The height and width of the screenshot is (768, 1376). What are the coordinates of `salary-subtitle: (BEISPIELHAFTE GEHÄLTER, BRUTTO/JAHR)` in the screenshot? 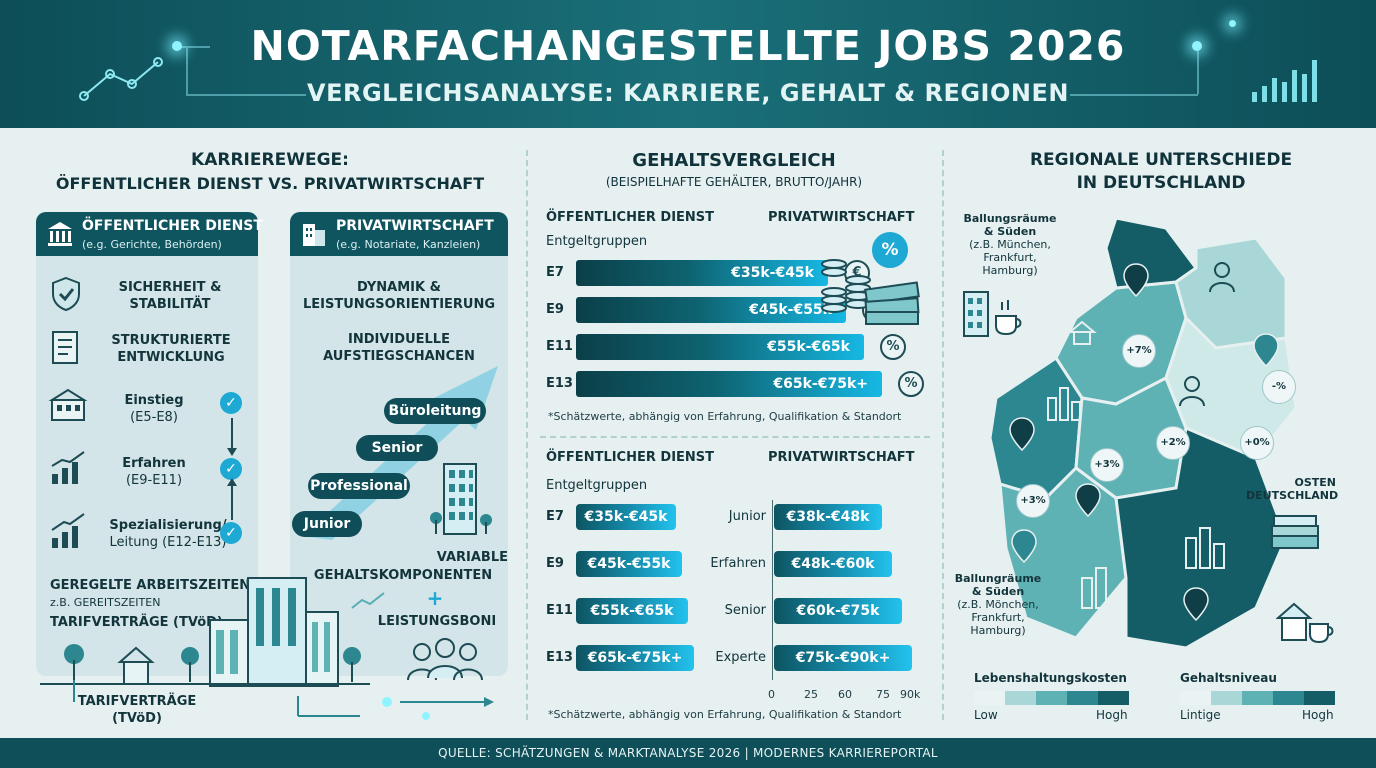 It's located at (734, 182).